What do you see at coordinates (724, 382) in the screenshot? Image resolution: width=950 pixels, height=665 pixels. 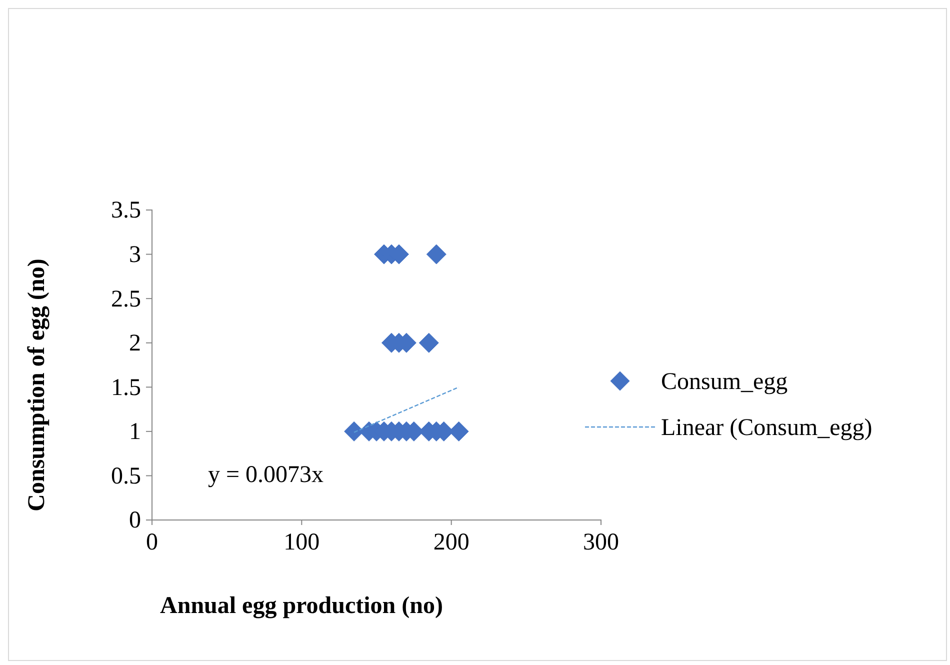 I see `legend-label: Consum_egg` at bounding box center [724, 382].